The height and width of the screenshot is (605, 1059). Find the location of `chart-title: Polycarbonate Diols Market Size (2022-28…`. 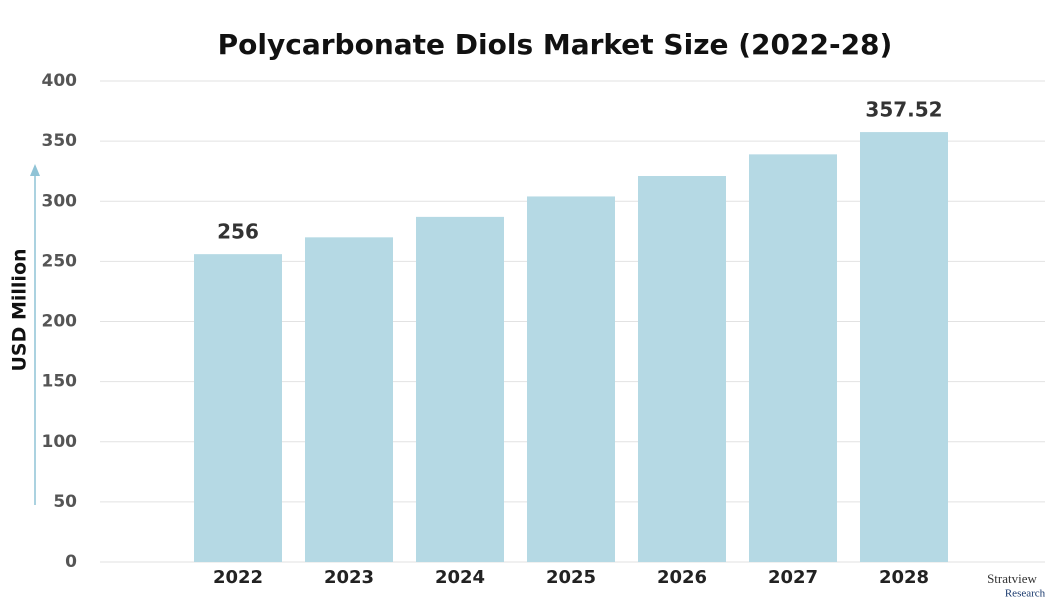

chart-title: Polycarbonate Diols Market Size (2022-28… is located at coordinates (555, 44).